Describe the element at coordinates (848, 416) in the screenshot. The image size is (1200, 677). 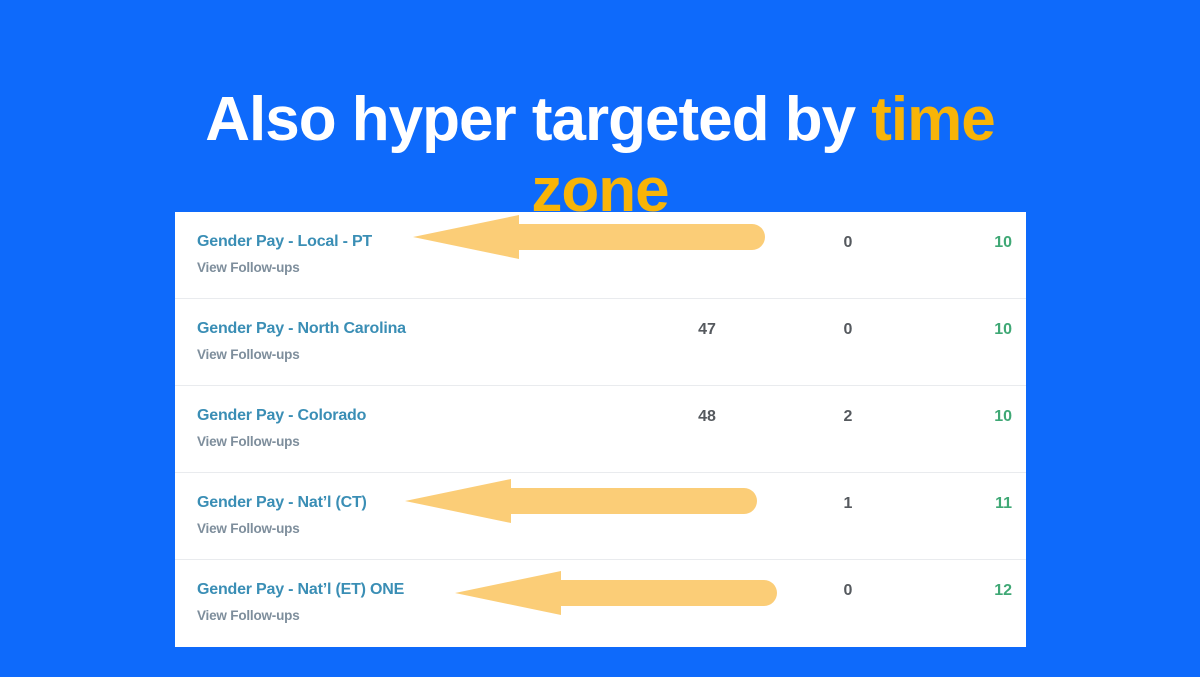
I see `middle-count: 2` at that location.